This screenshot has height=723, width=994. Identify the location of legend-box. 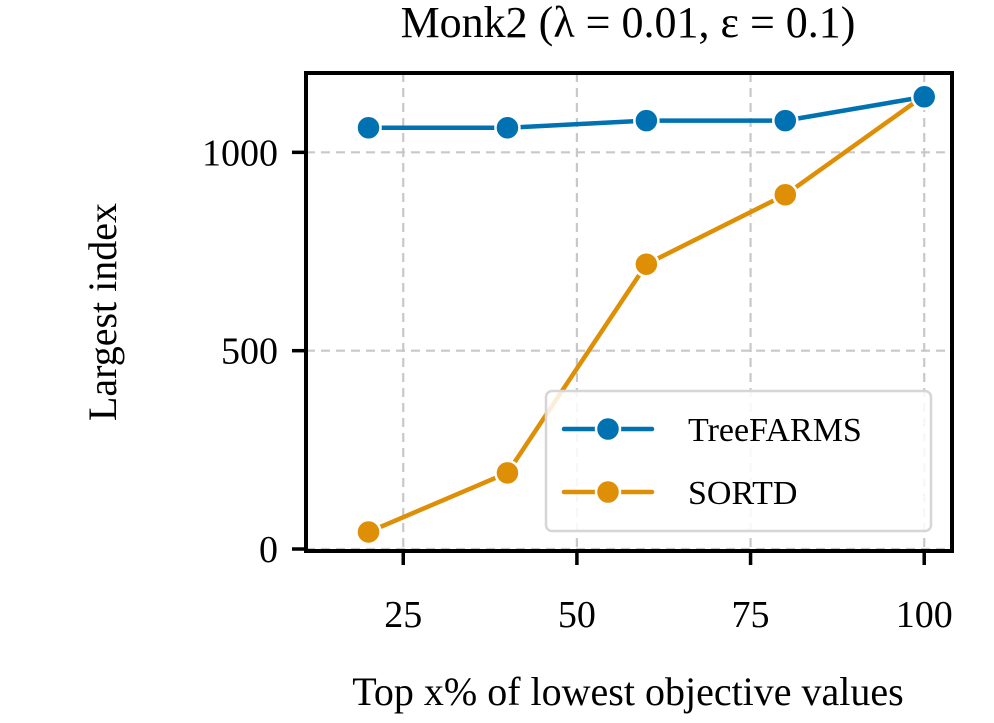
(738, 461).